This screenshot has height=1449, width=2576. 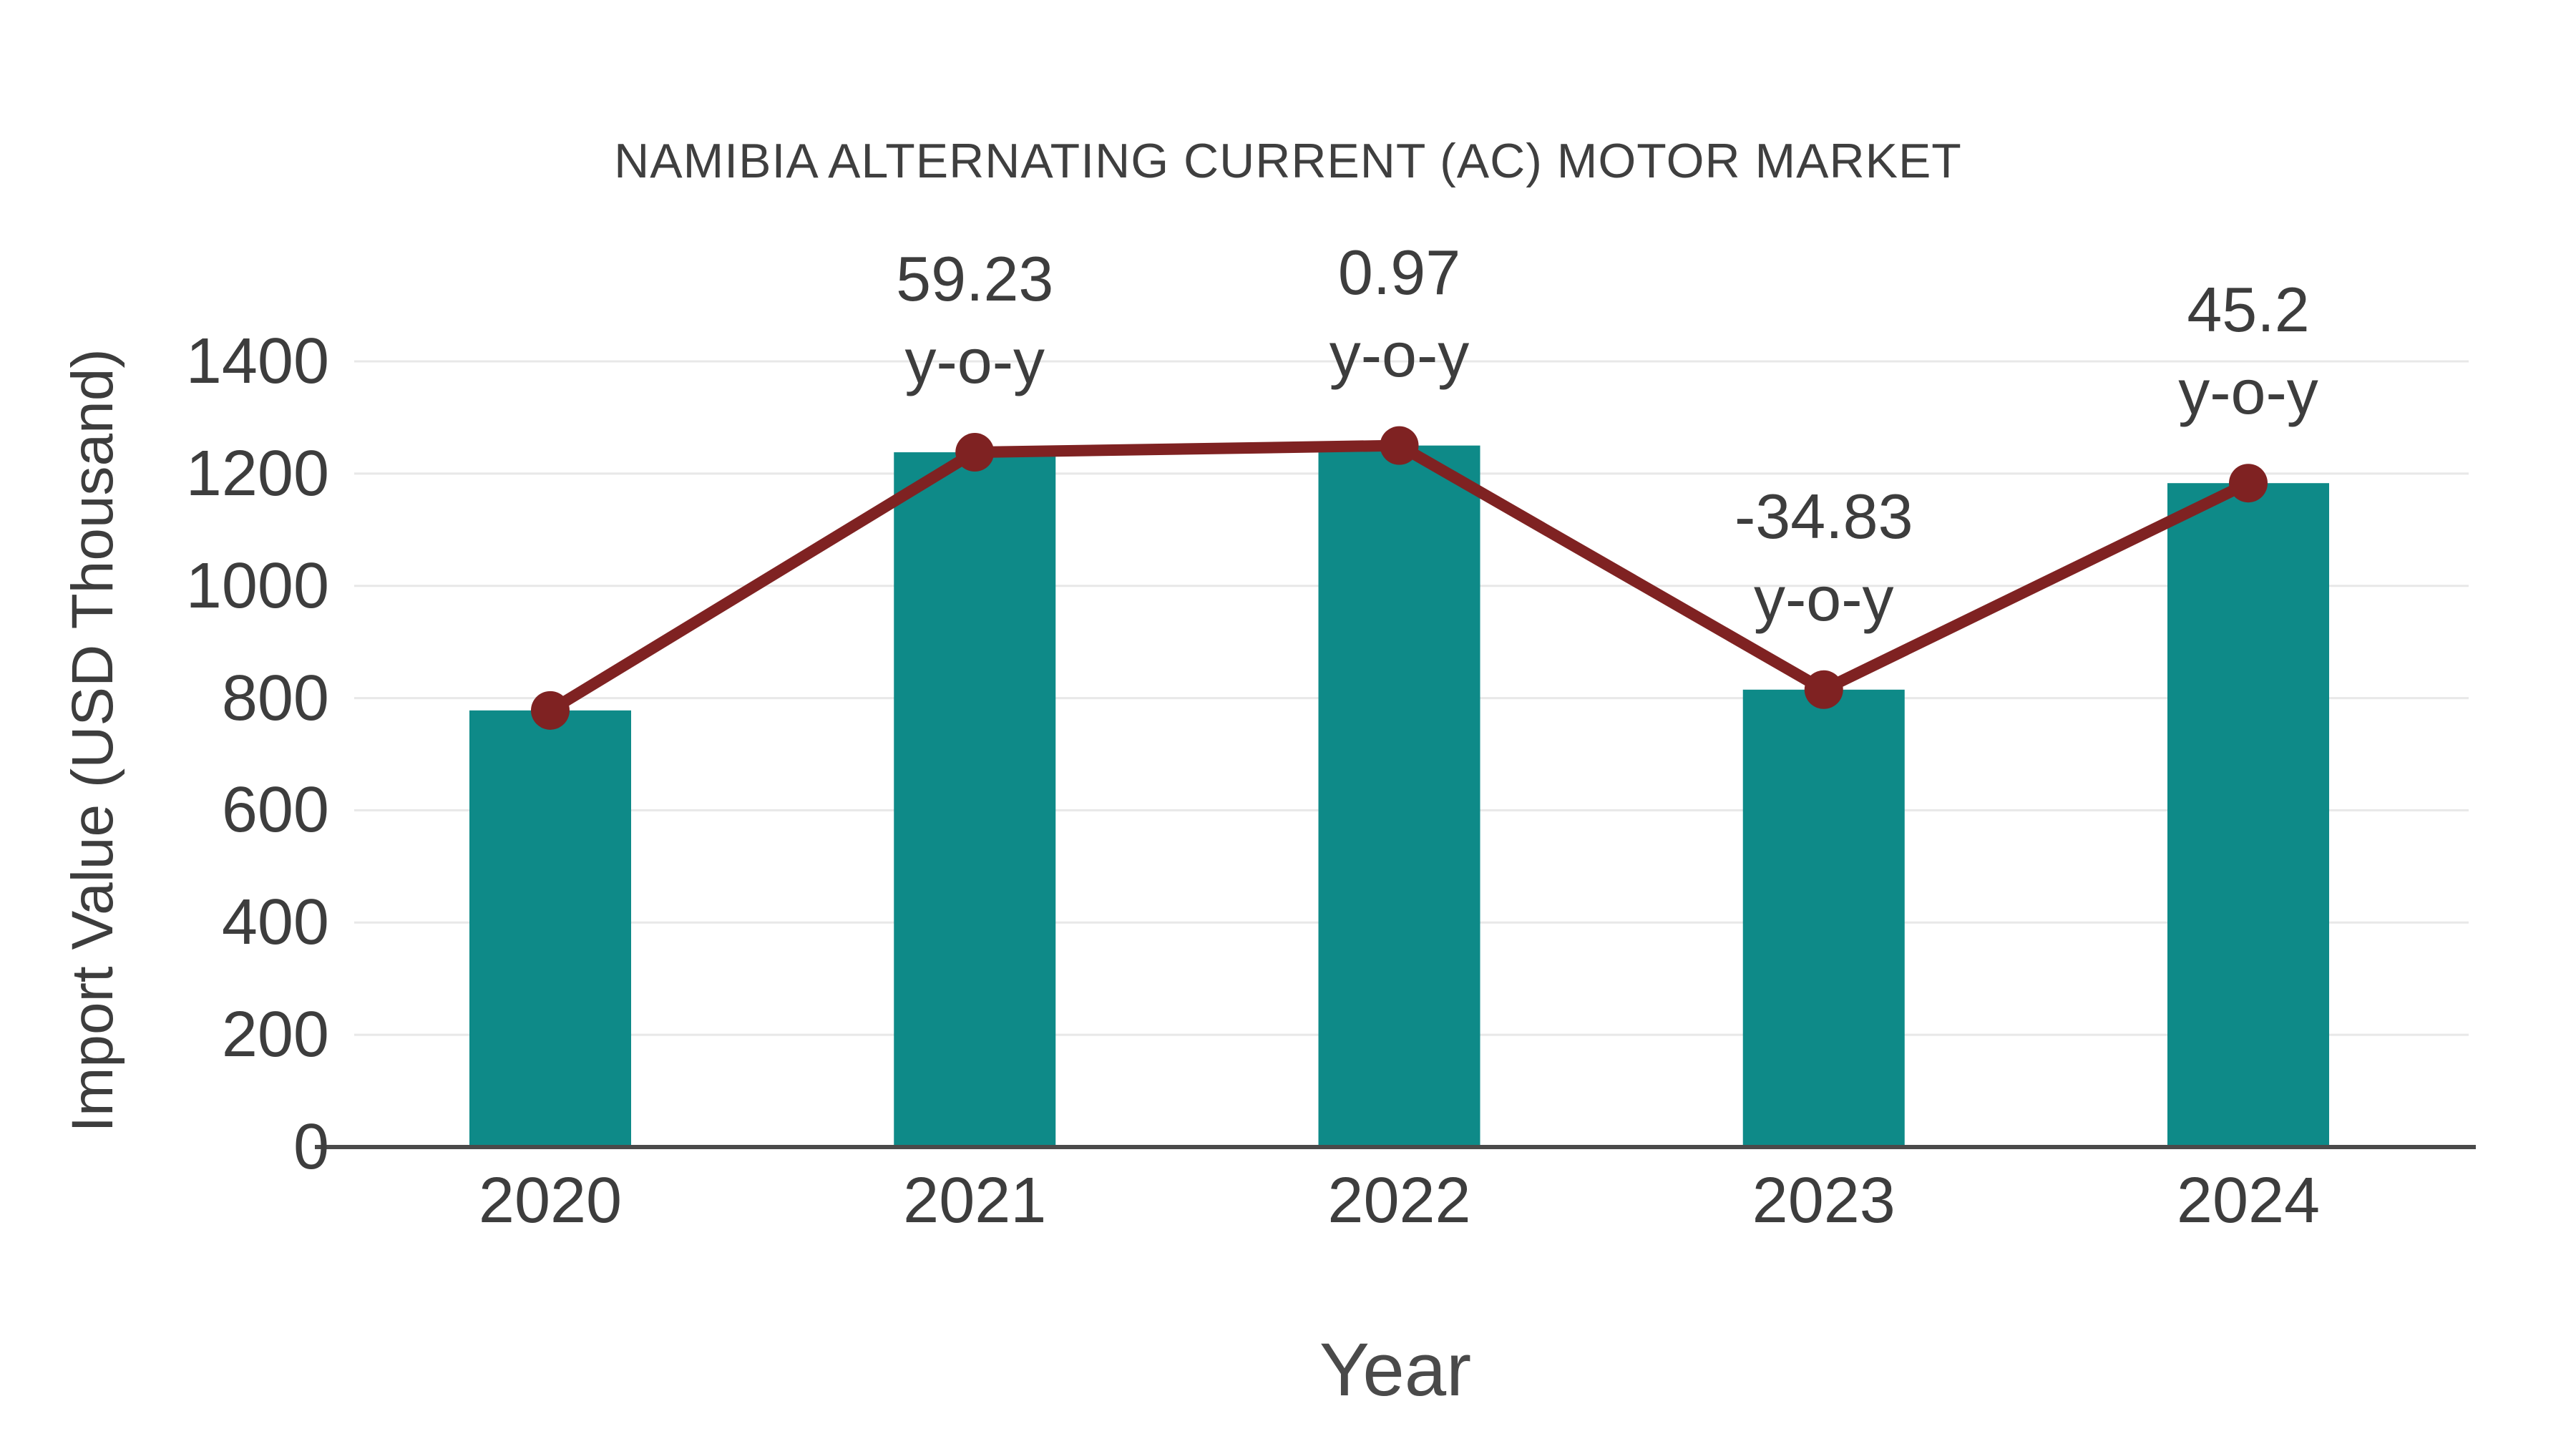 What do you see at coordinates (1395, 1370) in the screenshot?
I see `x-axis-title: Year` at bounding box center [1395, 1370].